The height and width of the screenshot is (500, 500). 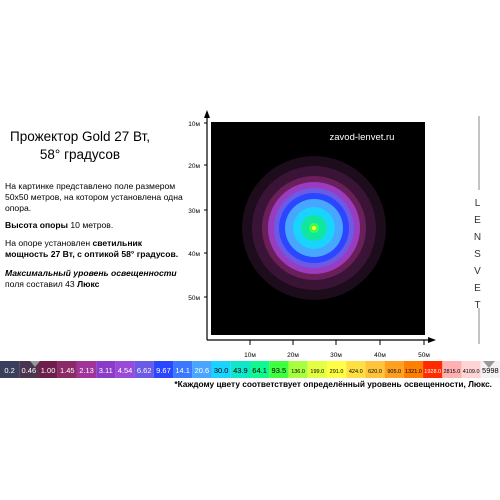 I want to click on scale-label: 1321.0, so click(x=413, y=372).